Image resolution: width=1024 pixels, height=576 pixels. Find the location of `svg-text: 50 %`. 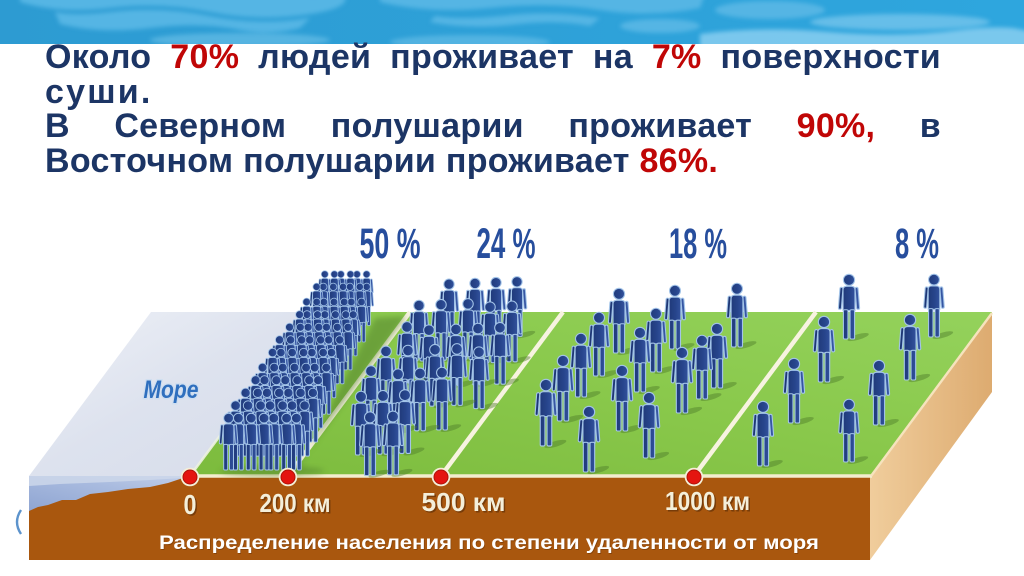

svg-text: 50 % is located at coordinates (390, 244).